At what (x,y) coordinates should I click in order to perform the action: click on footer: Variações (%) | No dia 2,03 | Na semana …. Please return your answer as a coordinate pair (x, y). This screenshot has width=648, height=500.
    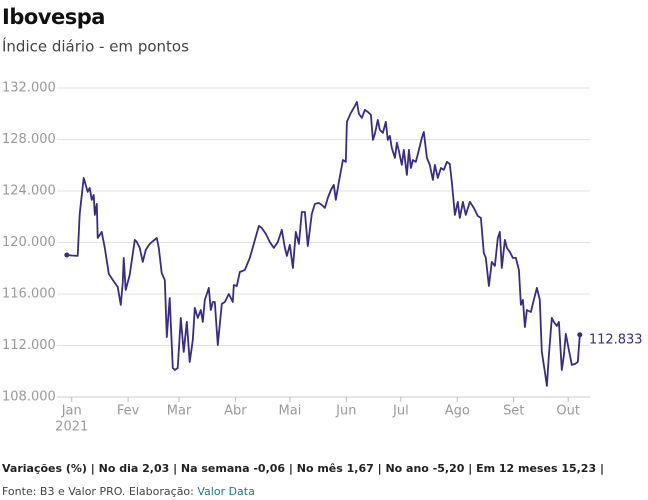
    Looking at the image, I should click on (303, 468).